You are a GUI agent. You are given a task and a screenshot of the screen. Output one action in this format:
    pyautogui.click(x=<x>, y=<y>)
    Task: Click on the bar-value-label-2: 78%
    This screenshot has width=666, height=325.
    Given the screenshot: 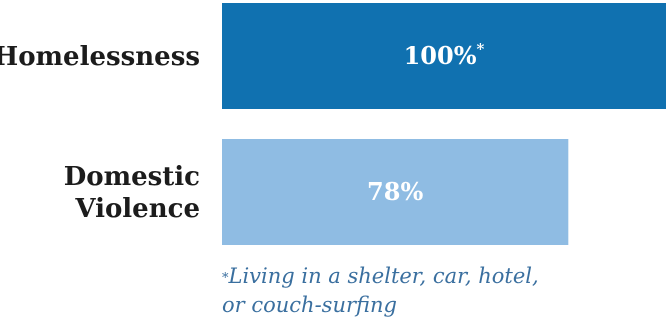 What is the action you would take?
    pyautogui.click(x=395, y=191)
    